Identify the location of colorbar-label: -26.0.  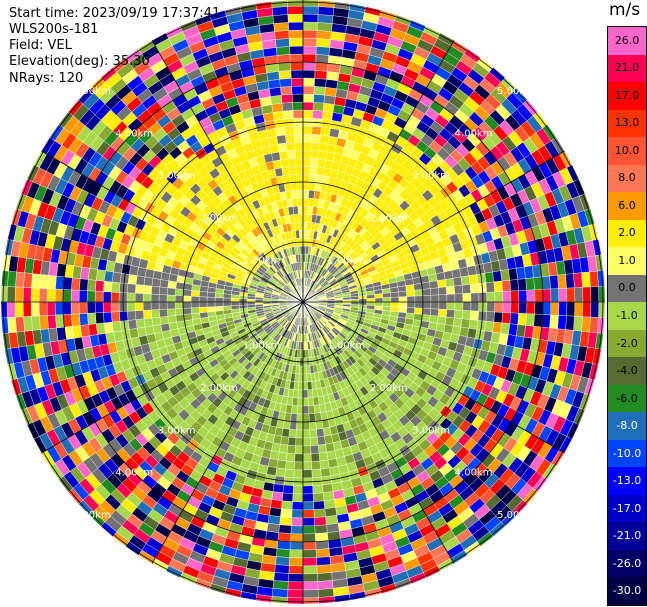
(627, 563).